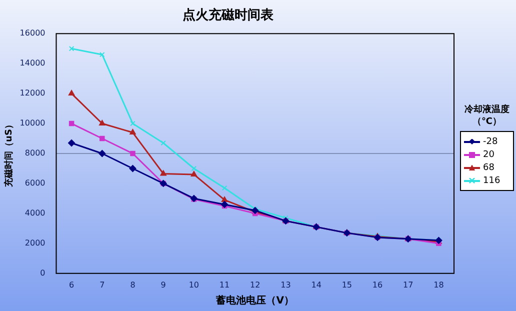 Image resolution: width=516 pixels, height=311 pixels. I want to click on x-tick-label: 14, so click(316, 285).